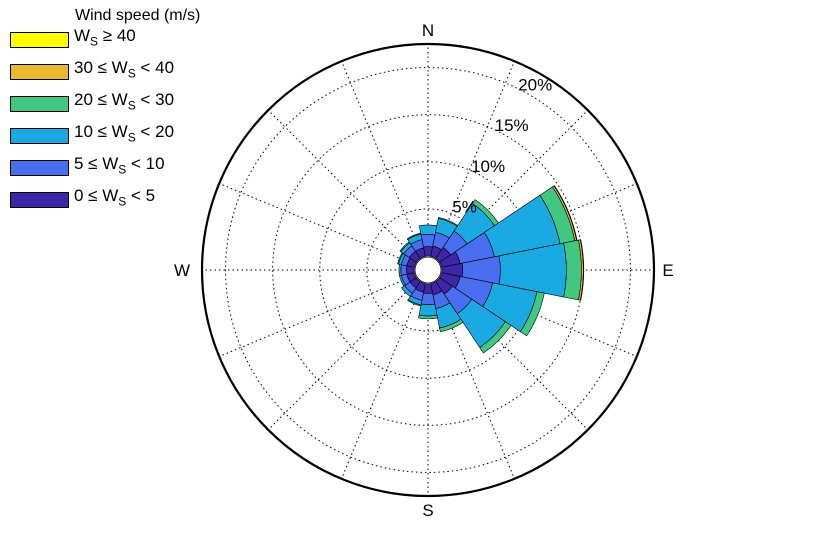  What do you see at coordinates (667, 270) in the screenshot?
I see `compass-label-E: E` at bounding box center [667, 270].